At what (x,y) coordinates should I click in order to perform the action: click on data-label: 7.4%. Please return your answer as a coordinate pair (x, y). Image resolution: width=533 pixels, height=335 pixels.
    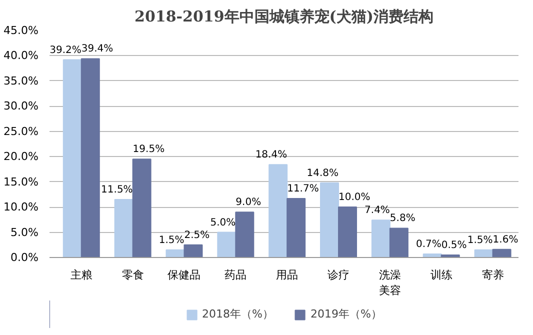
    Looking at the image, I should click on (377, 210).